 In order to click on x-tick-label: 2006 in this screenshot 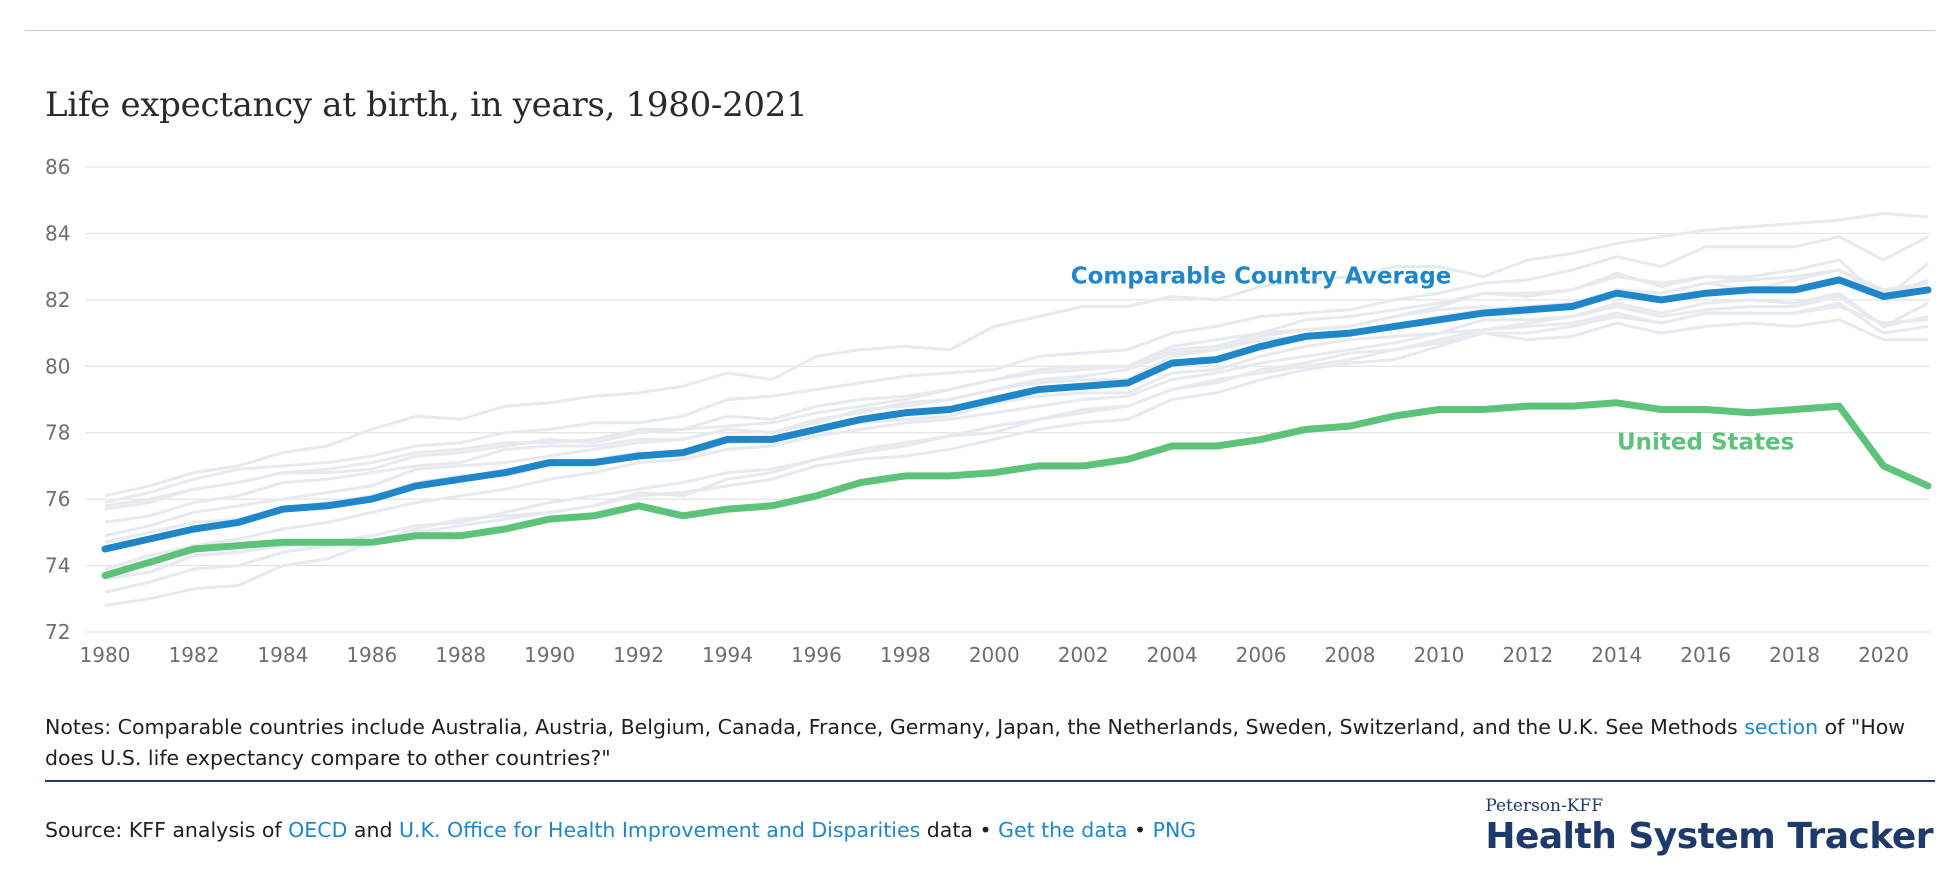, I will do `click(1261, 655)`.